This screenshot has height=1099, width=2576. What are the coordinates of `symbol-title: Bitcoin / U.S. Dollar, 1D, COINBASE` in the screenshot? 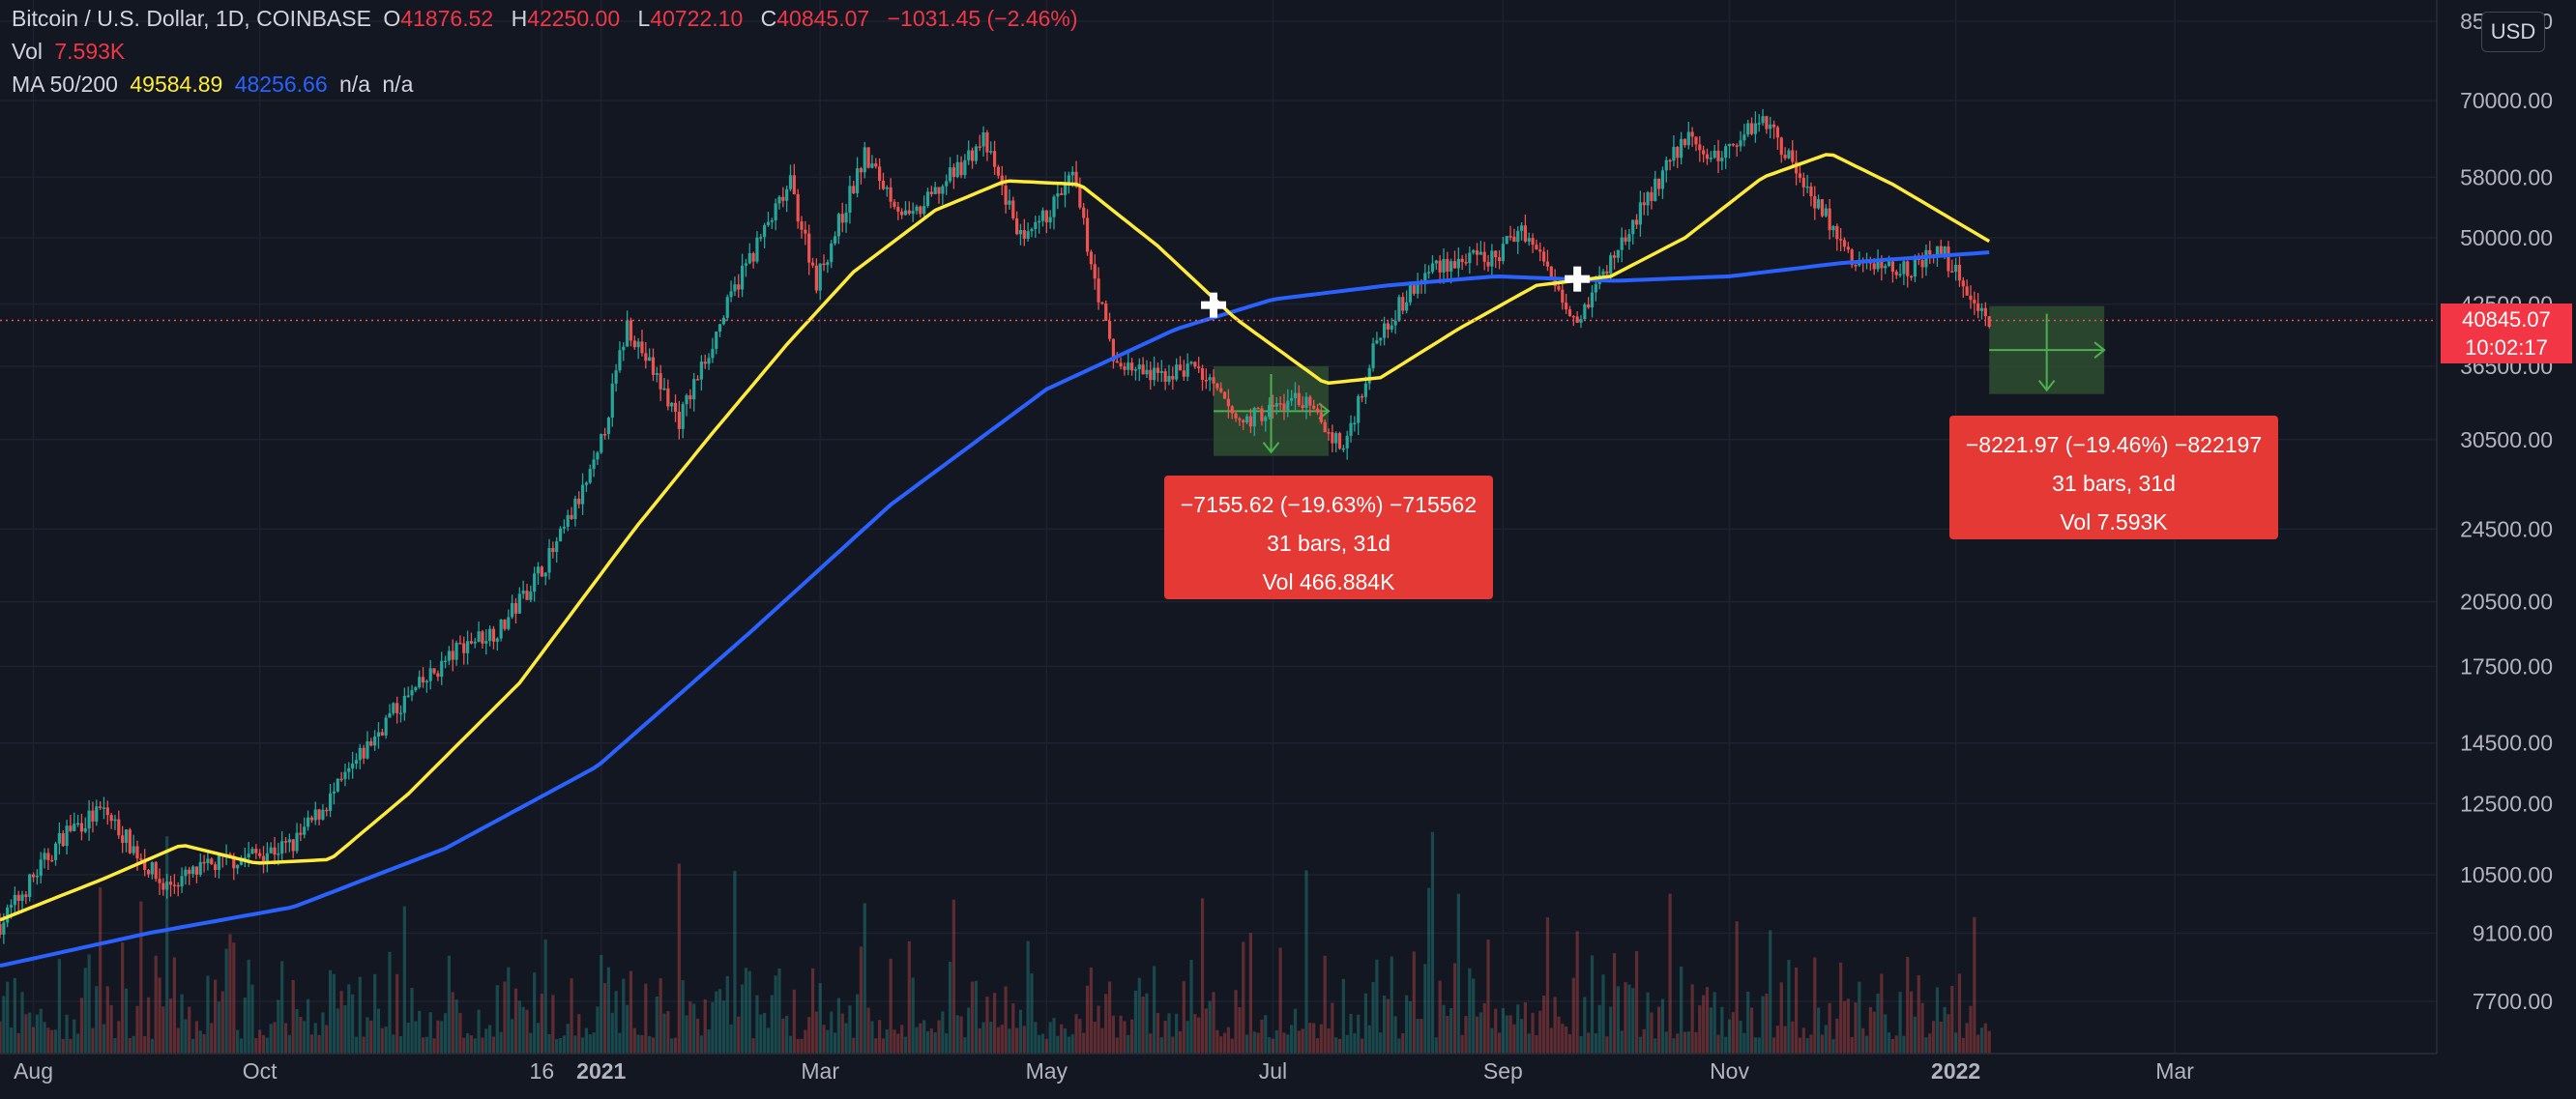 It's located at (191, 18).